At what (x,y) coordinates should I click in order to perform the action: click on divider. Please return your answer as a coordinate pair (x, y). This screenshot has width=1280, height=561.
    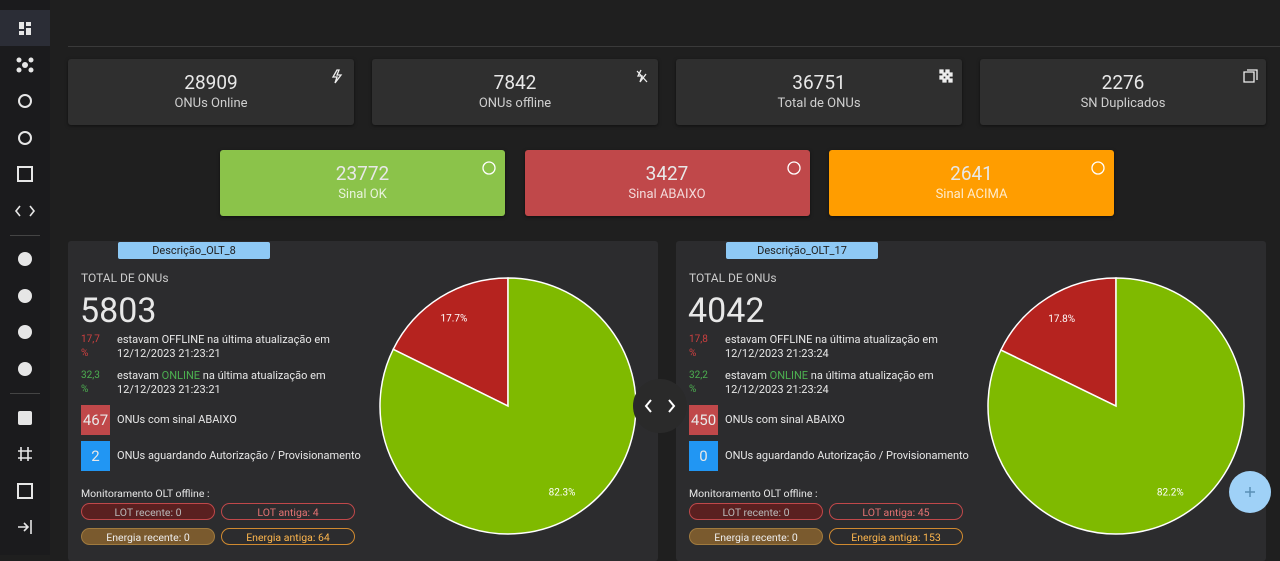
    Looking at the image, I should click on (674, 46).